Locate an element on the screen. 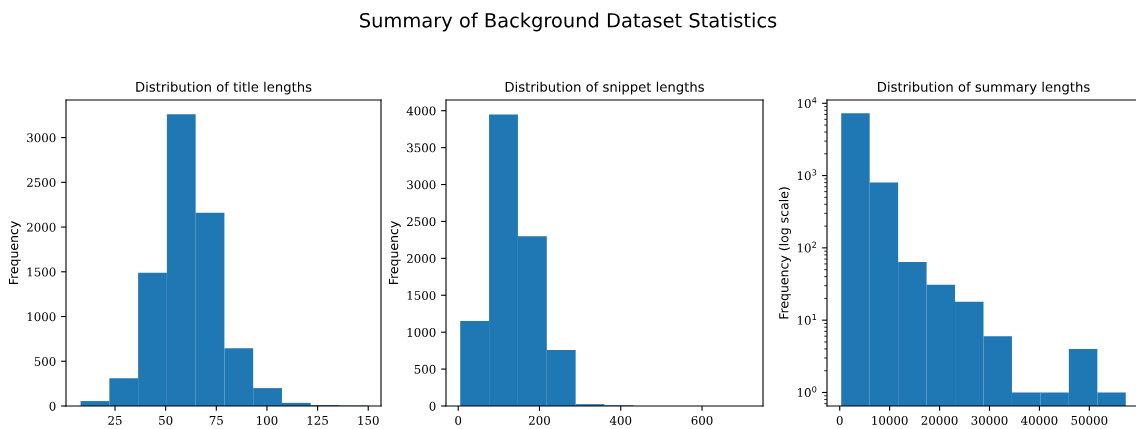  y-tick-label: 10$^{3}$ is located at coordinates (807, 175).